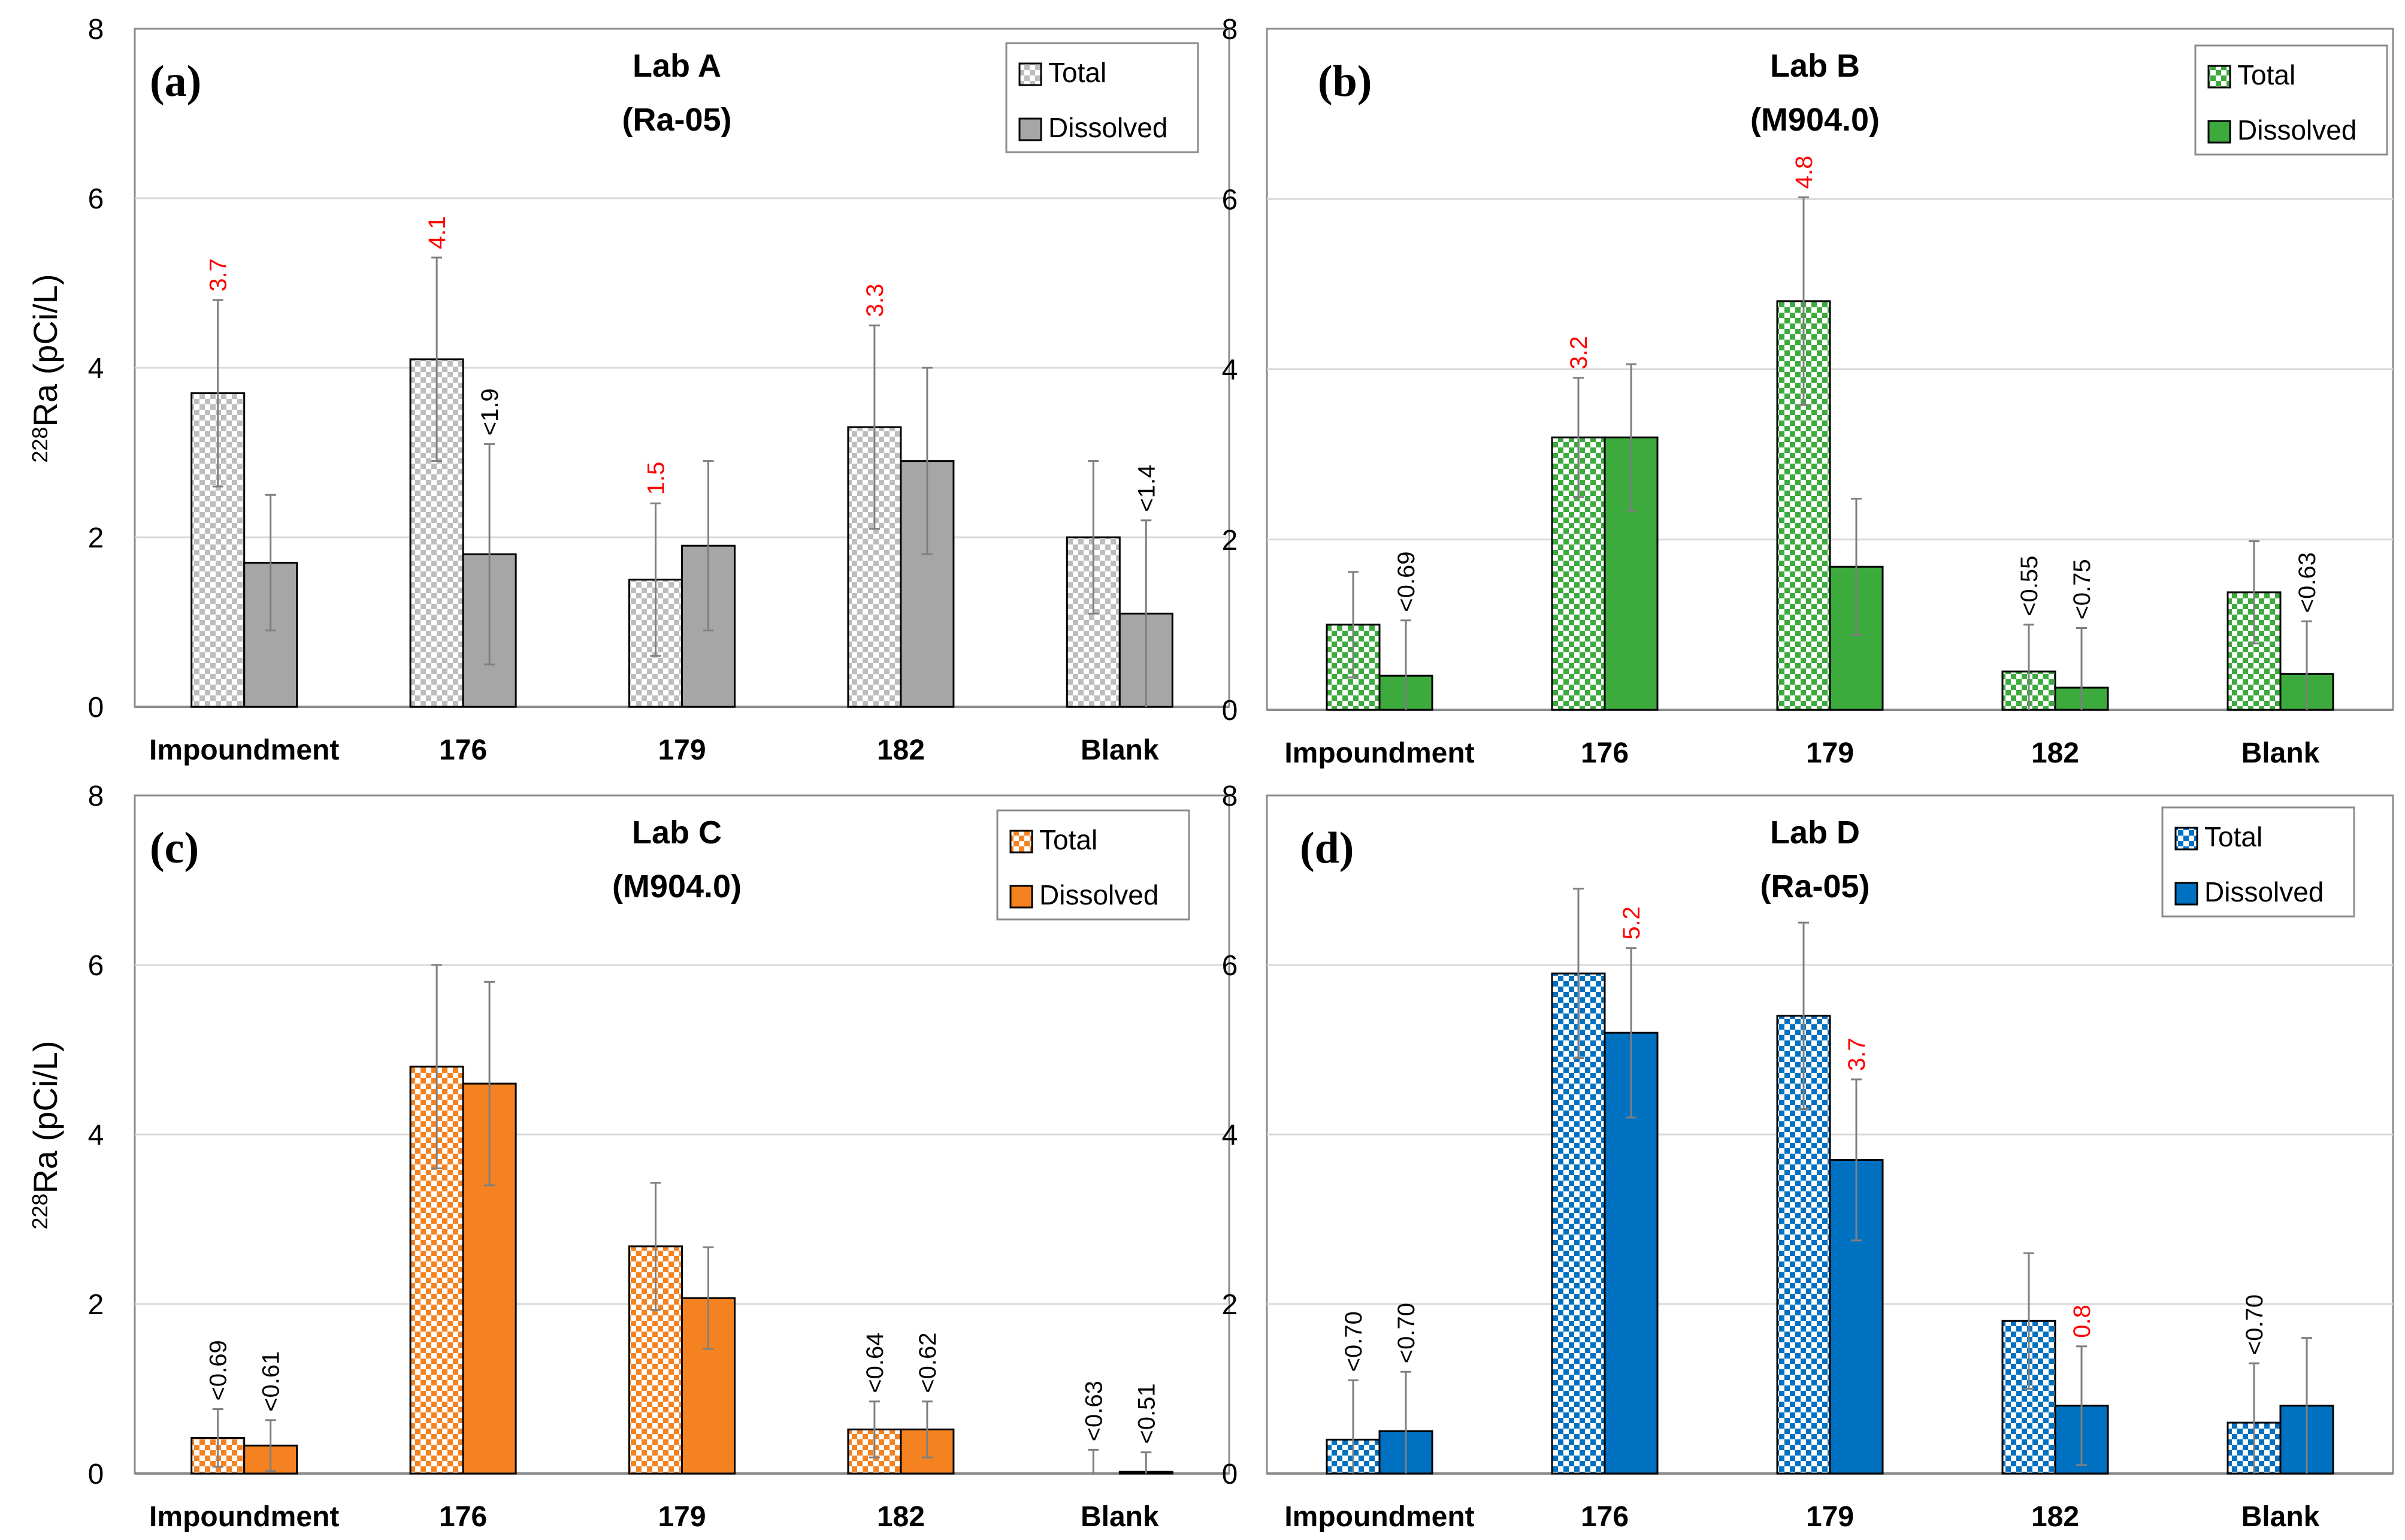  I want to click on data-label: 4.8, so click(1804, 172).